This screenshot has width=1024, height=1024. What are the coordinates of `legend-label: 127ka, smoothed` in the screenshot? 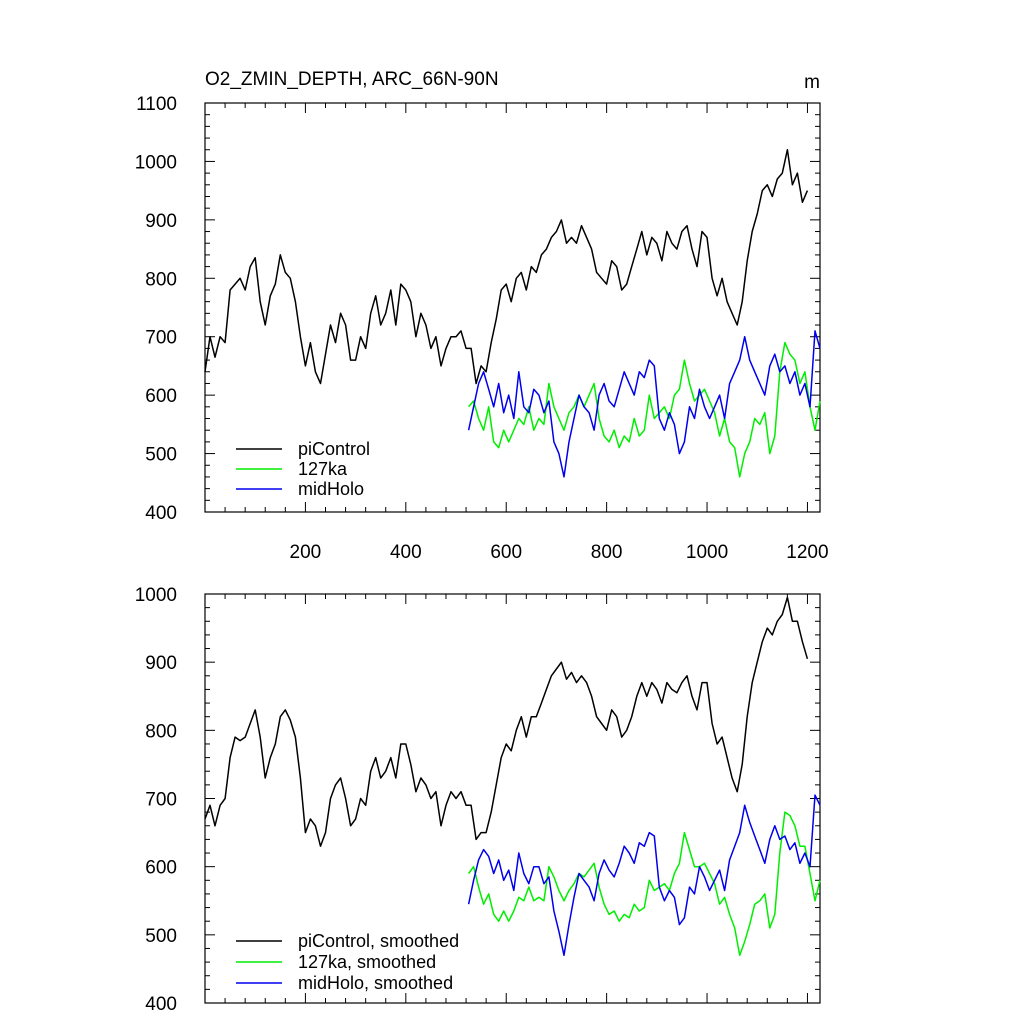 It's located at (367, 962).